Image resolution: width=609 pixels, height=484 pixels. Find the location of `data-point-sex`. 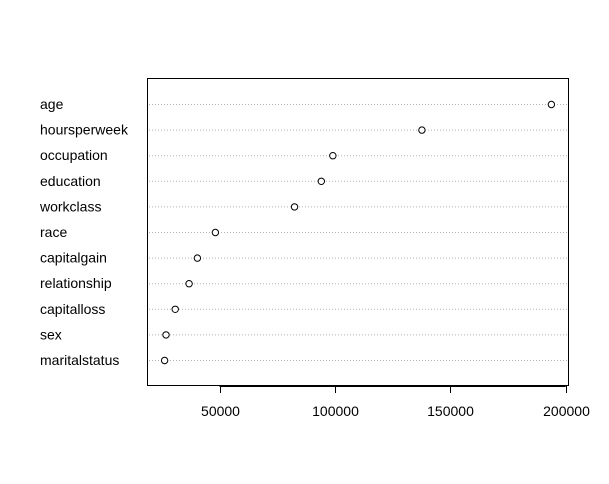

data-point-sex is located at coordinates (166, 335).